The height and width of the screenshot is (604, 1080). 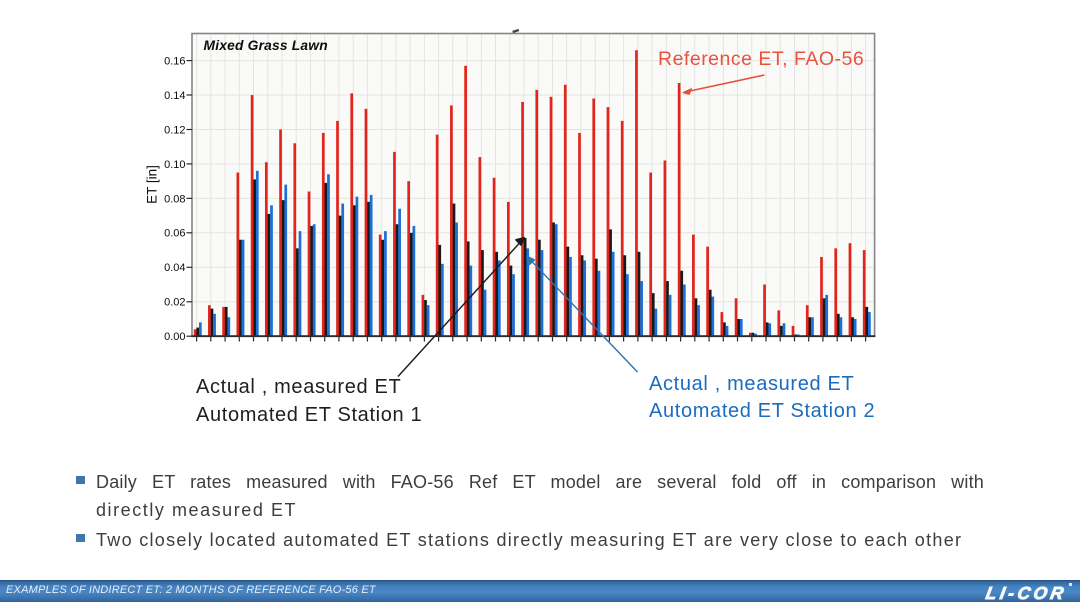 I want to click on svg-text: 0.16, so click(x=174, y=62).